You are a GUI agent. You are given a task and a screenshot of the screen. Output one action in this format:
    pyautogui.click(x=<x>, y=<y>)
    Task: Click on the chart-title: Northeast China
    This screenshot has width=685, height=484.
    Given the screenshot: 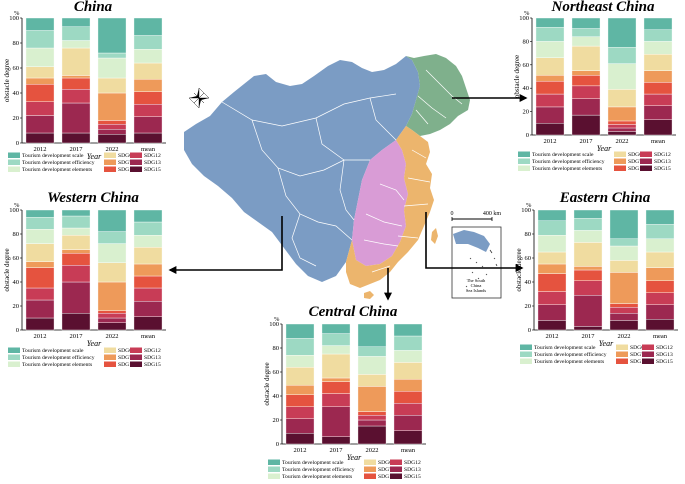 What is the action you would take?
    pyautogui.click(x=603, y=7)
    